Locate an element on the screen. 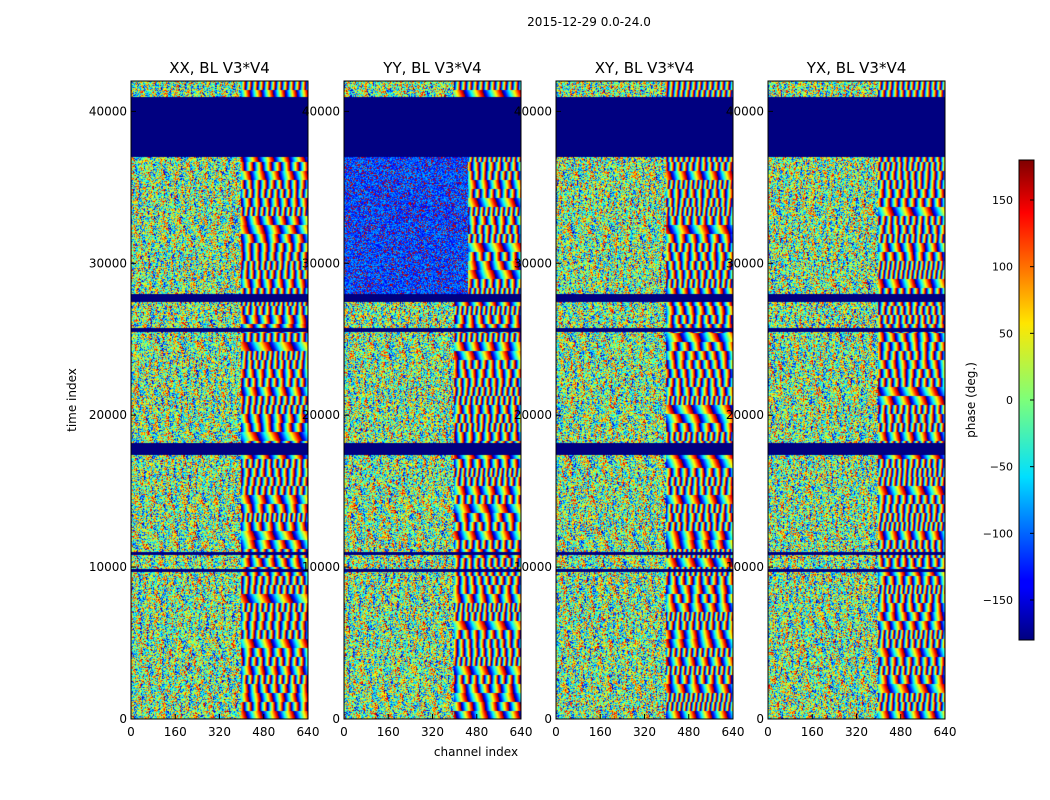 This screenshot has width=1050, height=800. panel-1-title: XX, BL V3*V4 is located at coordinates (219, 68).